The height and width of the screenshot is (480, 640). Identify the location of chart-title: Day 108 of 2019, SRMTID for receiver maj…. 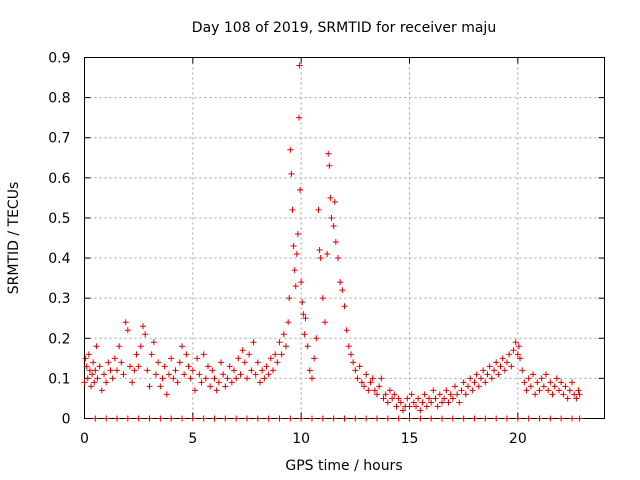
(344, 28).